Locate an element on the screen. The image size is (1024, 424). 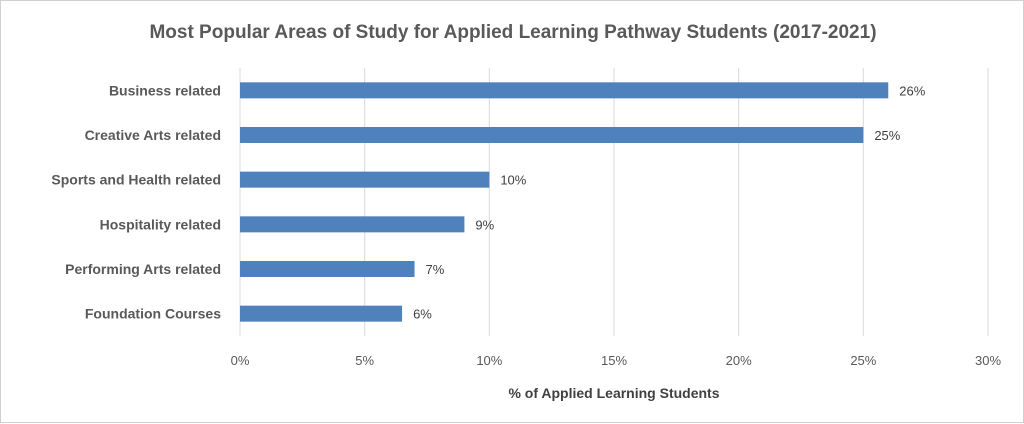
data-label: 7% is located at coordinates (435, 269).